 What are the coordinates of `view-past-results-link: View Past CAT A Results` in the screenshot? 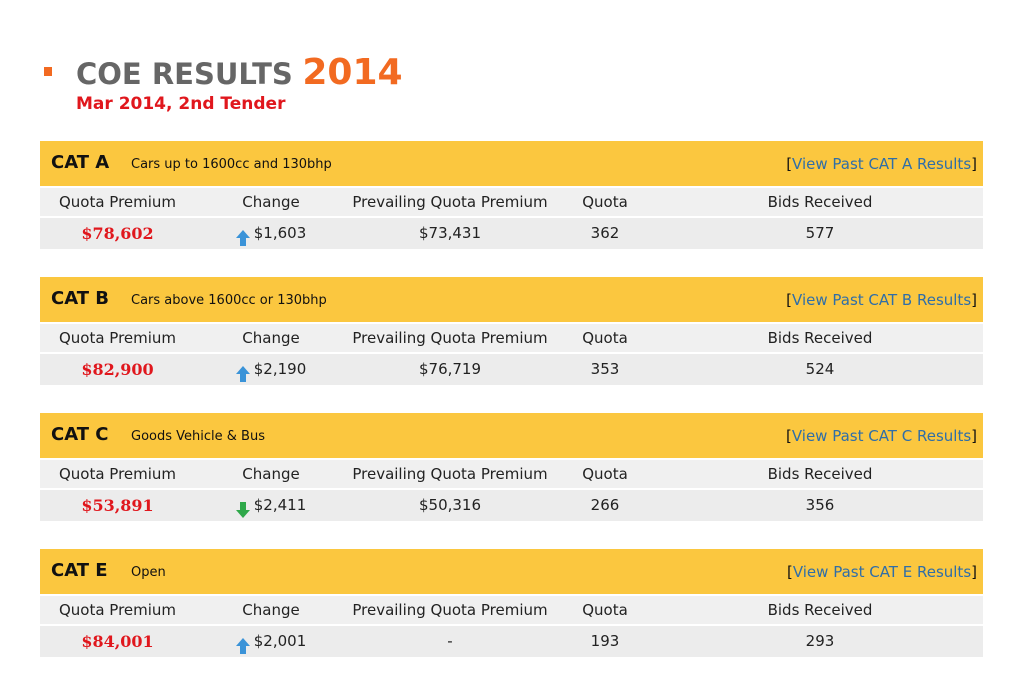 It's located at (882, 164).